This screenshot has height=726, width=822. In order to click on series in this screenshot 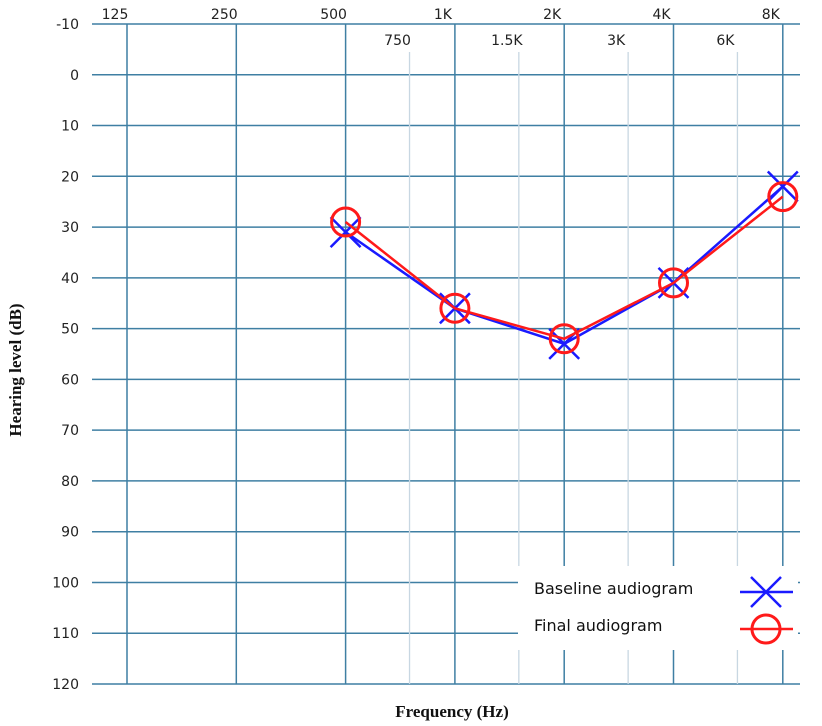, I will do `click(564, 265)`.